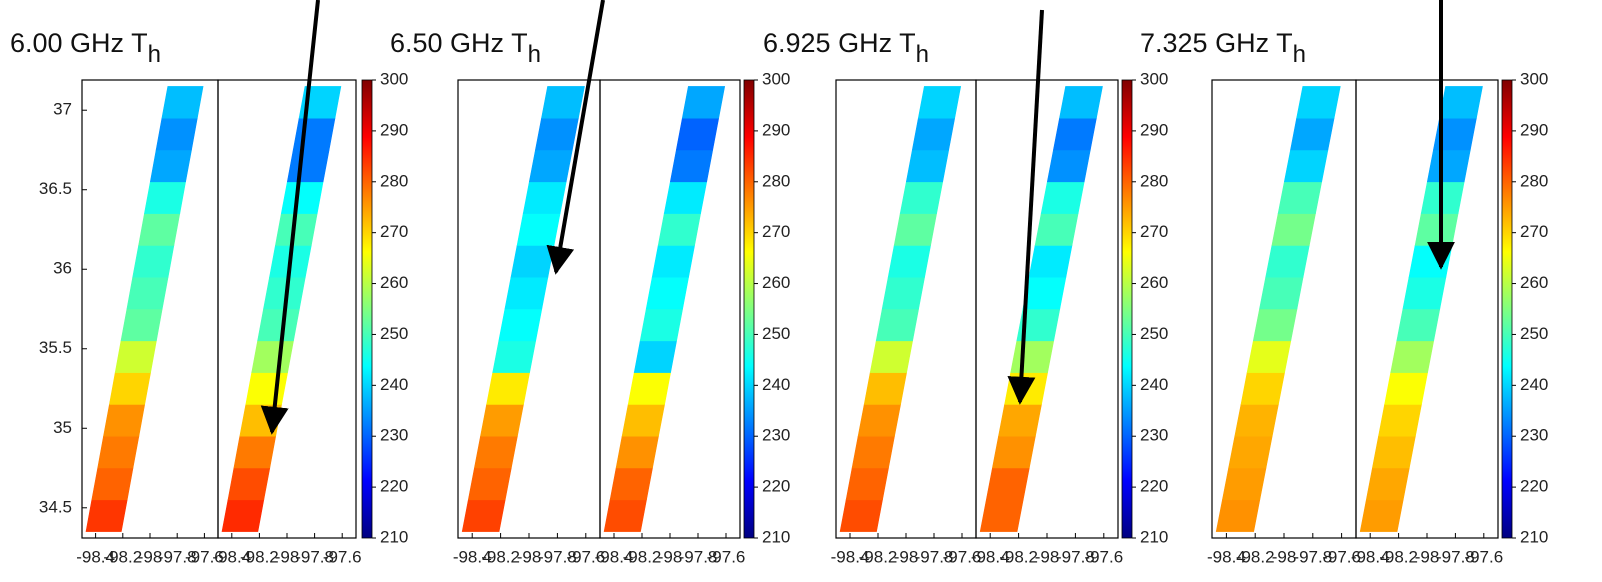  Describe the element at coordinates (1507, 309) in the screenshot. I see `colorbar` at that location.